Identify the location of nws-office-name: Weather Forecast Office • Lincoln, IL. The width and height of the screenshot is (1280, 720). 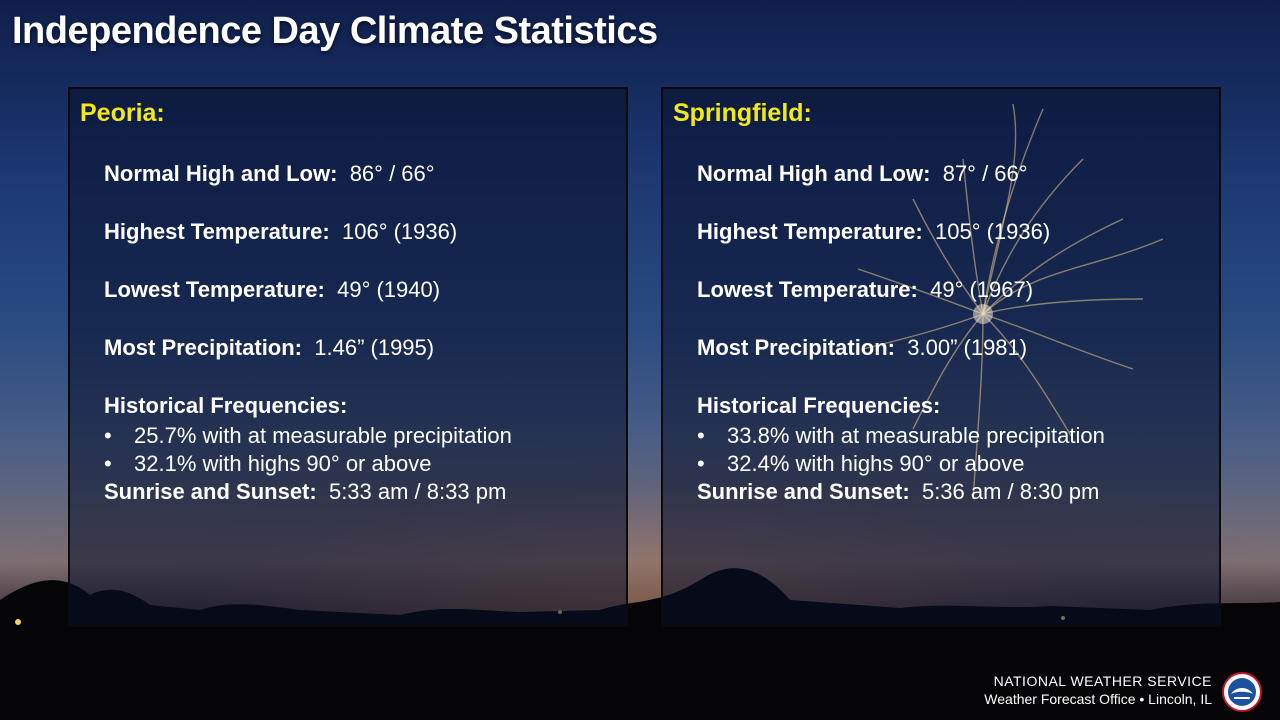
(1098, 699).